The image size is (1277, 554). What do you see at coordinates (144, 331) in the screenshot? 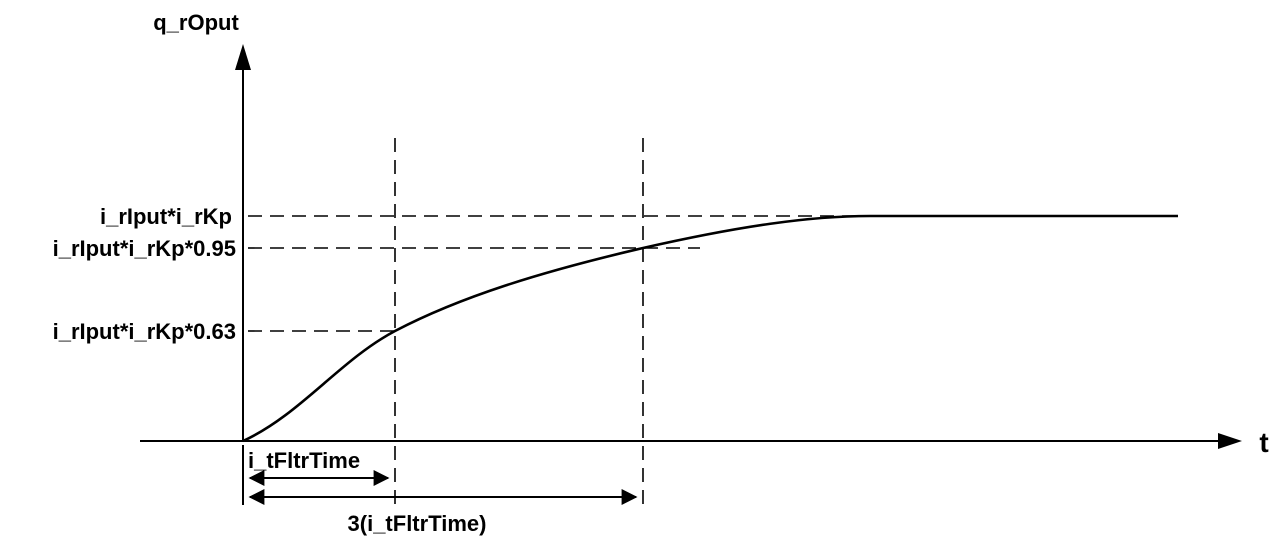
I see `level-label-63: i_rIput*i_rKp*0.63` at bounding box center [144, 331].